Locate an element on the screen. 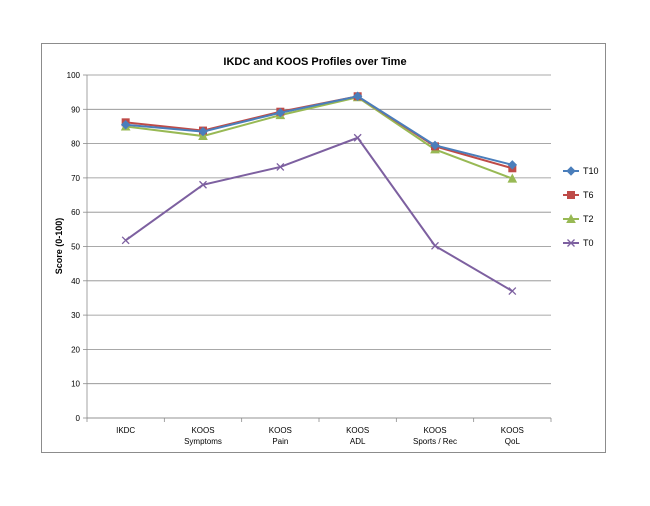 This screenshot has height=506, width=650. y-axis-label: Score (0-100) is located at coordinates (59, 246).